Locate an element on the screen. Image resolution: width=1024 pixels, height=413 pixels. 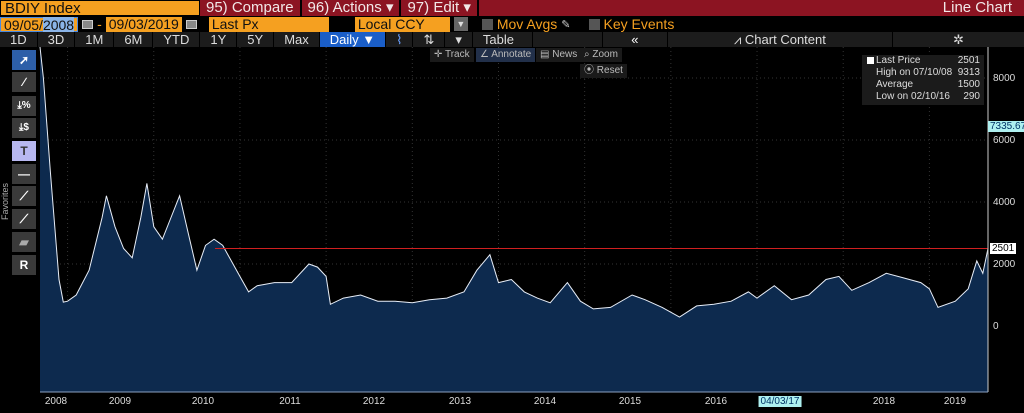
mov-avgs-label: Mov Avgs is located at coordinates (527, 24).